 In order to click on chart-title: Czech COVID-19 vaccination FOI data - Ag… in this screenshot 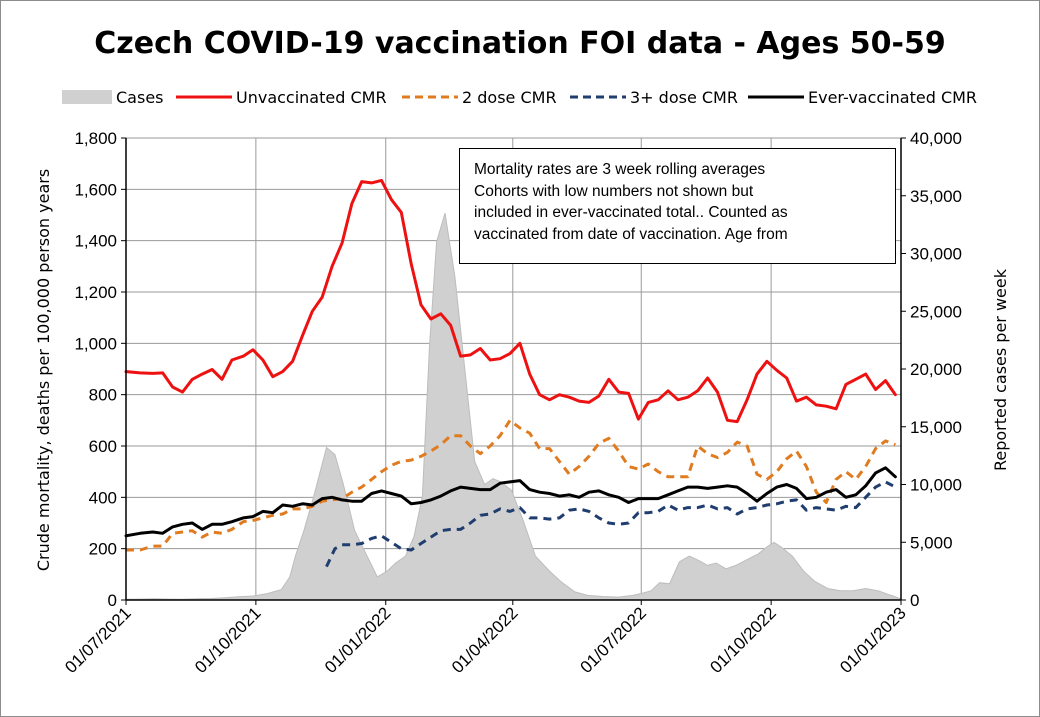, I will do `click(519, 43)`.